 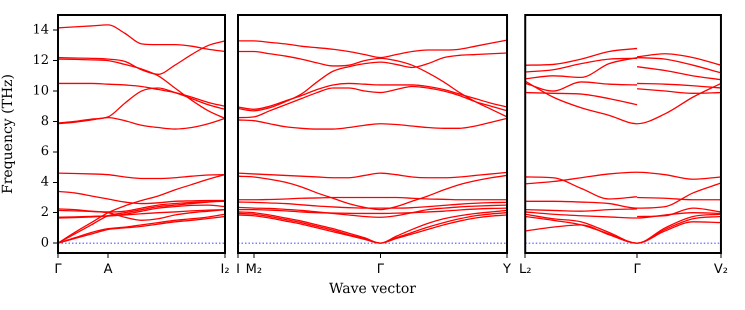 What do you see at coordinates (44, 182) in the screenshot?
I see `y-tick-label: 4` at bounding box center [44, 182].